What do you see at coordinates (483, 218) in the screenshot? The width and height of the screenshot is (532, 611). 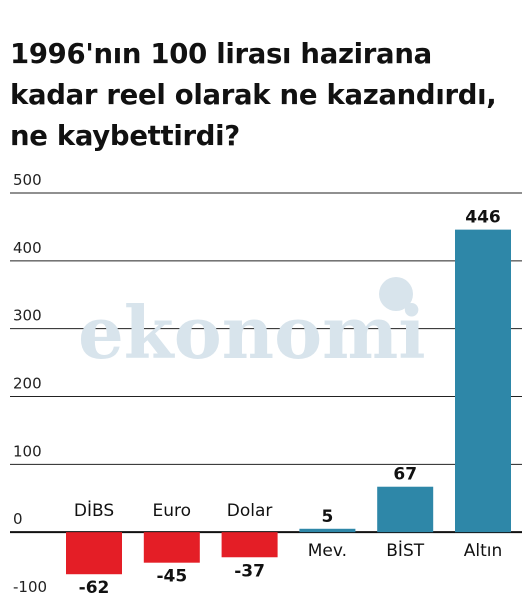 I see `data-label: 446` at bounding box center [483, 218].